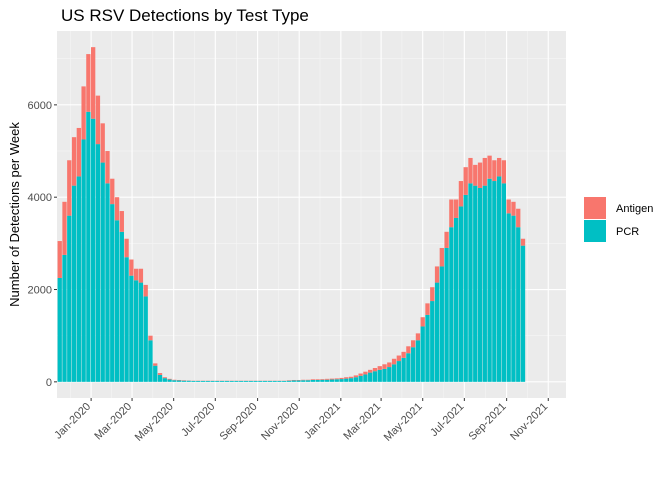  Describe the element at coordinates (72, 421) in the screenshot. I see `x-tick-label: Jan-2020` at that location.